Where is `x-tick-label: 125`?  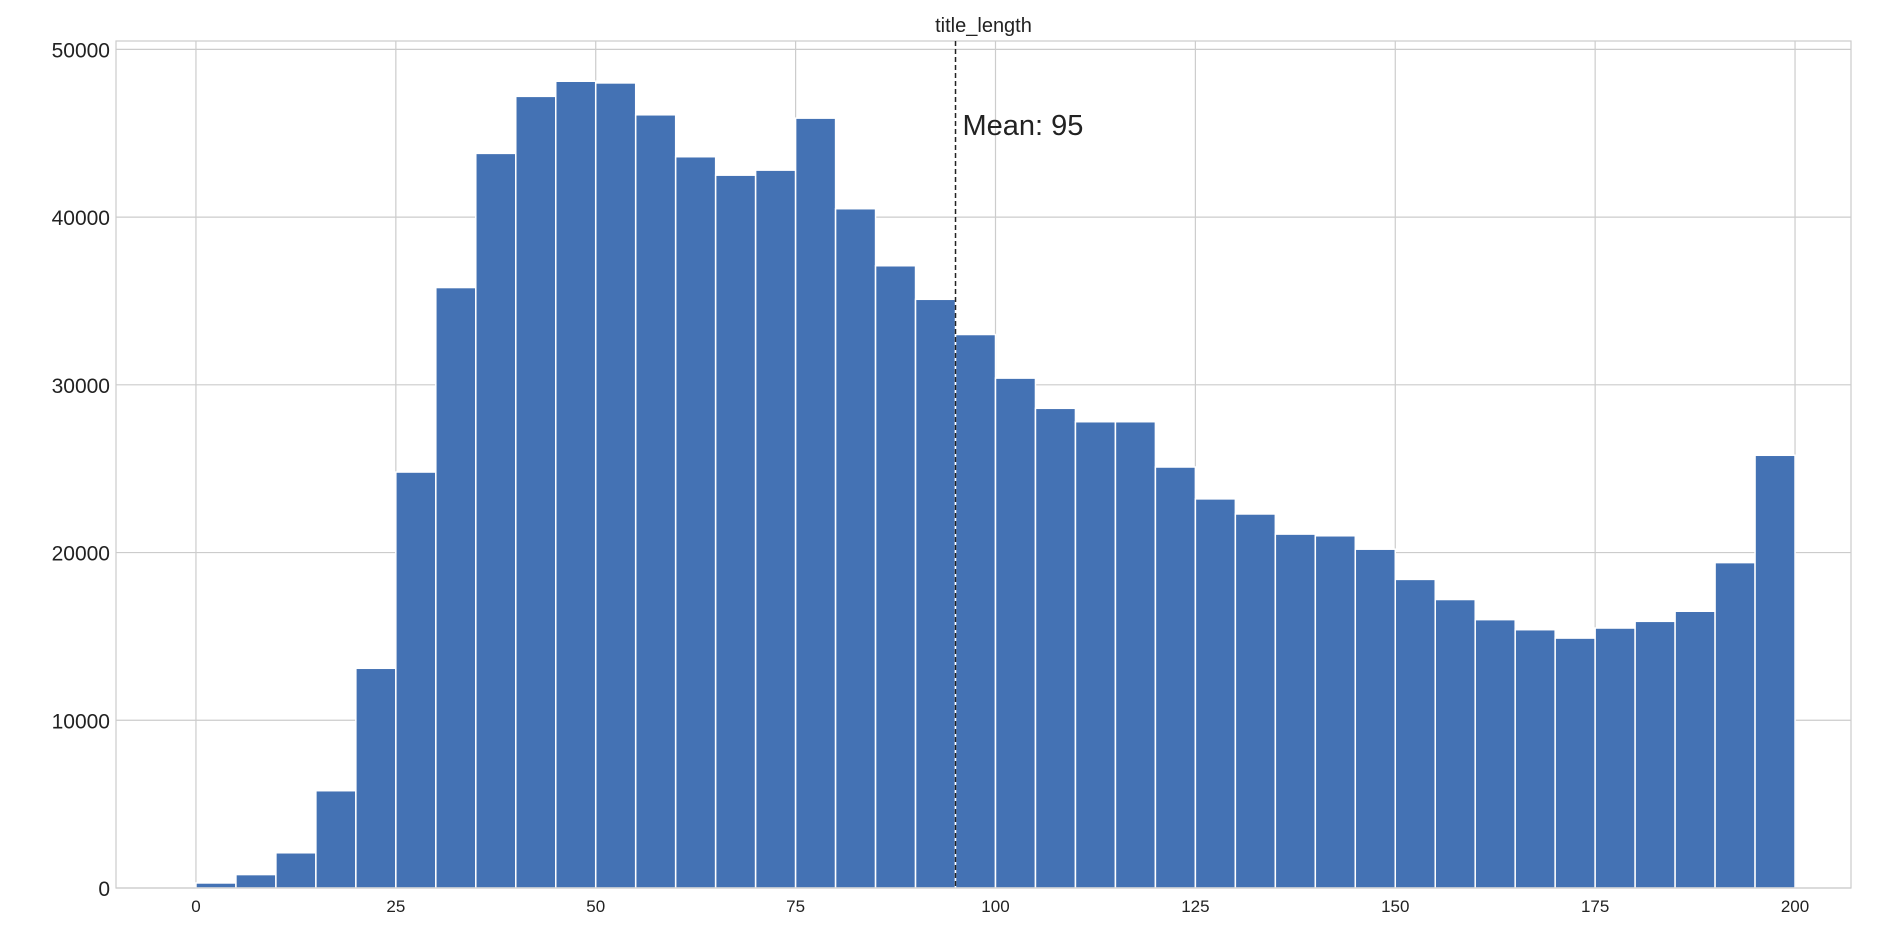
x-tick-label: 125 is located at coordinates (1195, 906).